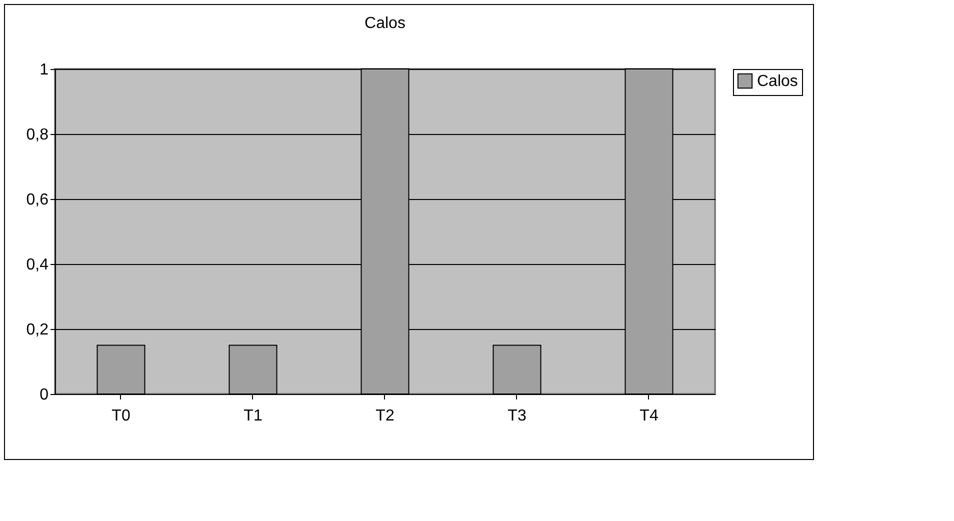 The image size is (954, 521). Describe the element at coordinates (37, 200) in the screenshot. I see `y-tick-label: 0,6` at that location.